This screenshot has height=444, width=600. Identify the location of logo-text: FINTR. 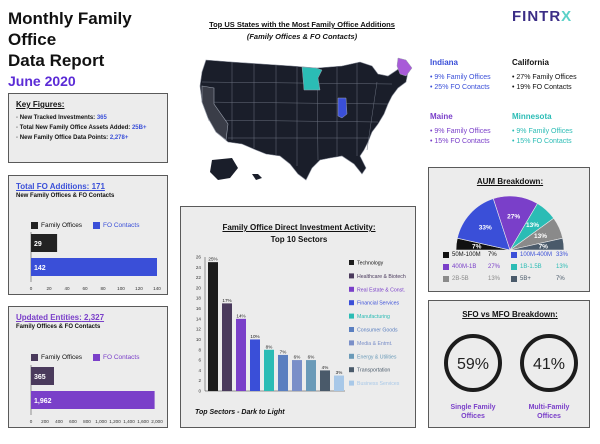
(537, 16).